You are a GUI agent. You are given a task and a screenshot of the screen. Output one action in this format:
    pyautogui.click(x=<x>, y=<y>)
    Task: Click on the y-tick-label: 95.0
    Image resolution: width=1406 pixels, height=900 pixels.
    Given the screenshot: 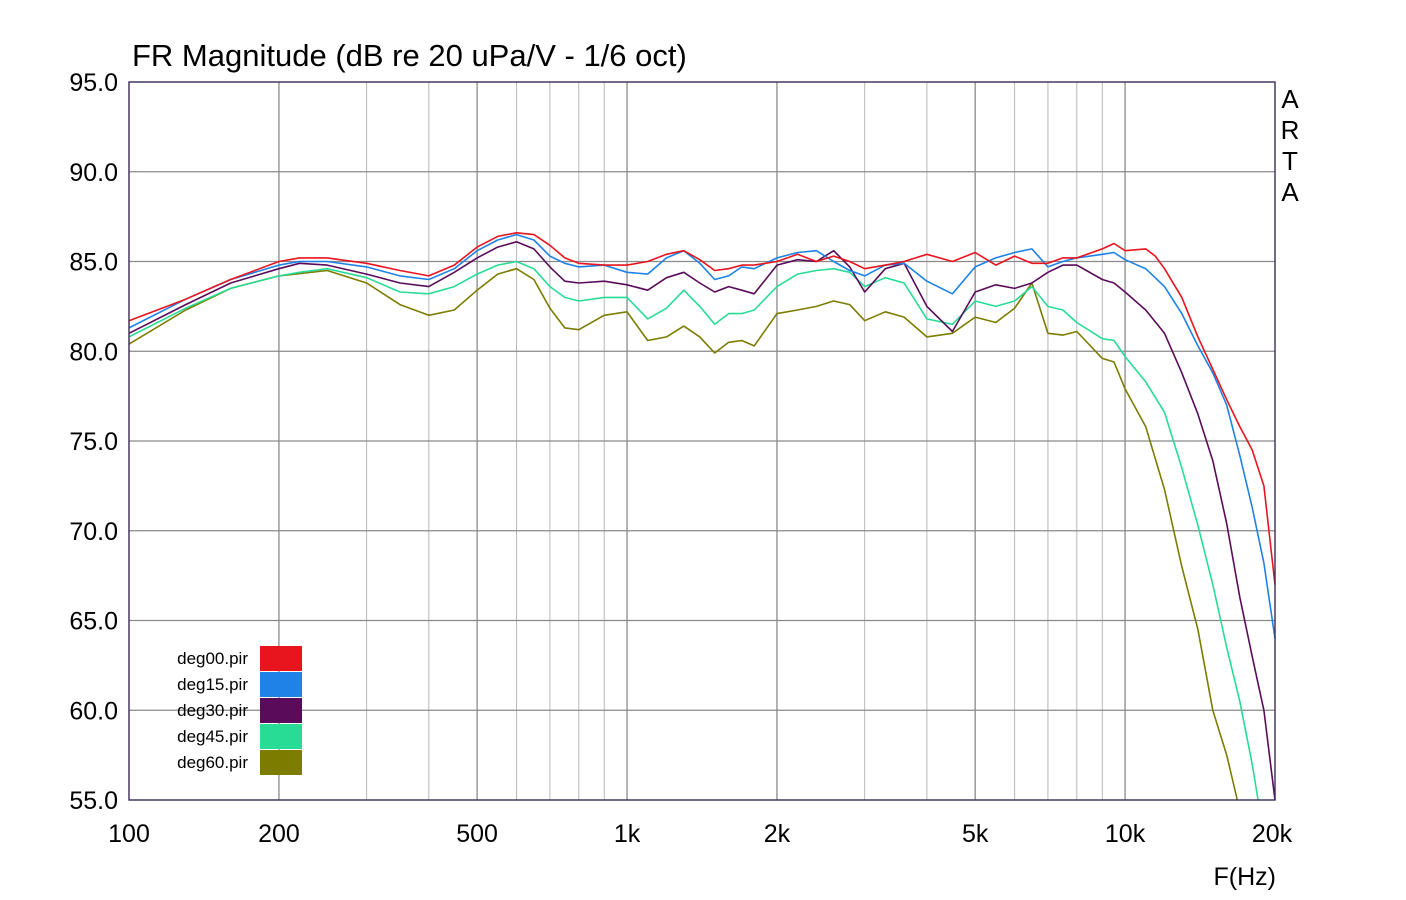 What is the action you would take?
    pyautogui.click(x=93, y=83)
    